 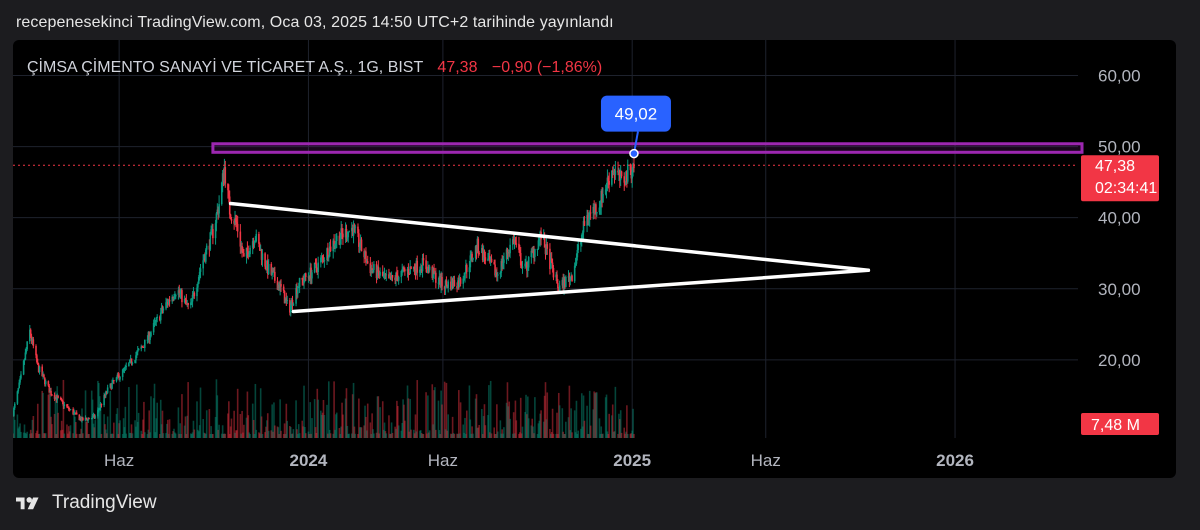 I want to click on last-price-value: 47,38, so click(x=1115, y=166).